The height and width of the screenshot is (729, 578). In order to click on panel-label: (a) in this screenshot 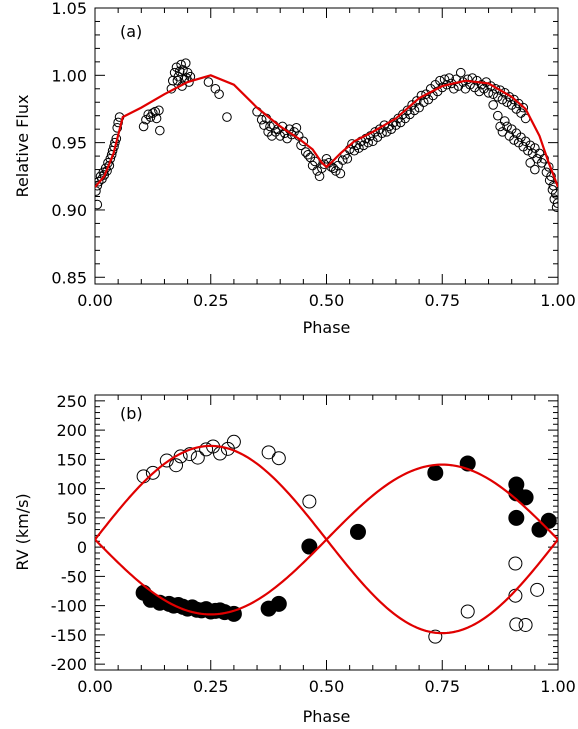, I will do `click(131, 31)`.